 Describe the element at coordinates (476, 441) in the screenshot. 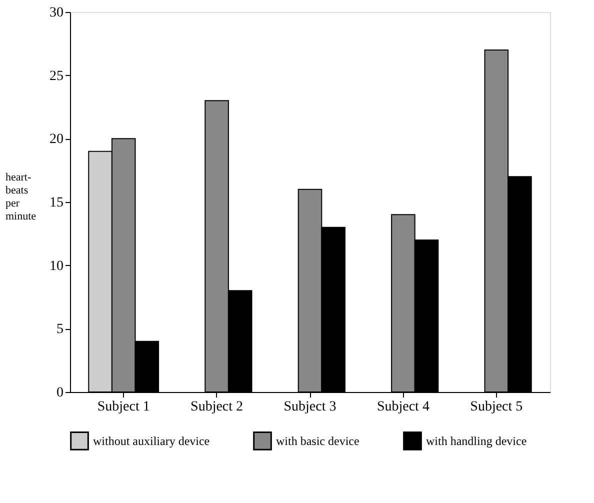

I see `legend-label: with handling device` at that location.